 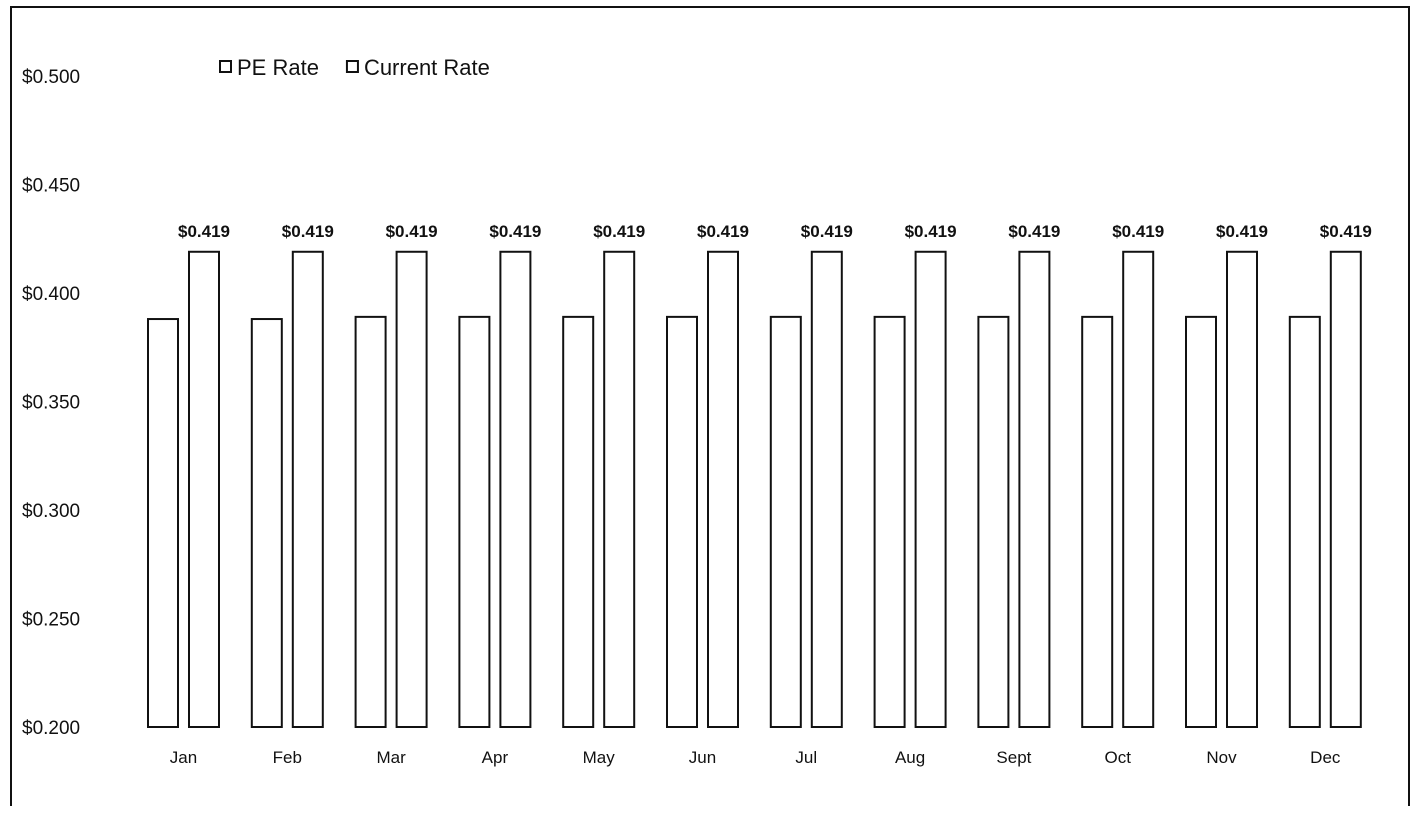 I want to click on x-tick-label: May, so click(x=599, y=757).